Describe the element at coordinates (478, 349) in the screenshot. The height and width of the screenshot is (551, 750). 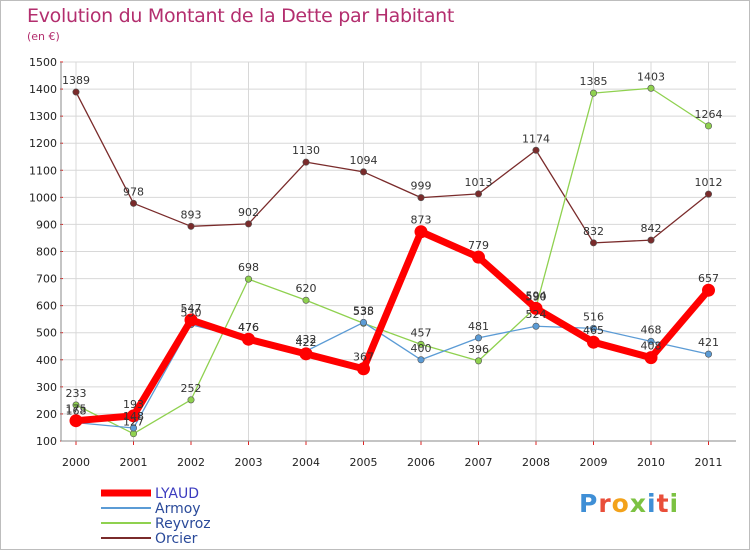
I see `data-label-reyvroz: 396` at that location.